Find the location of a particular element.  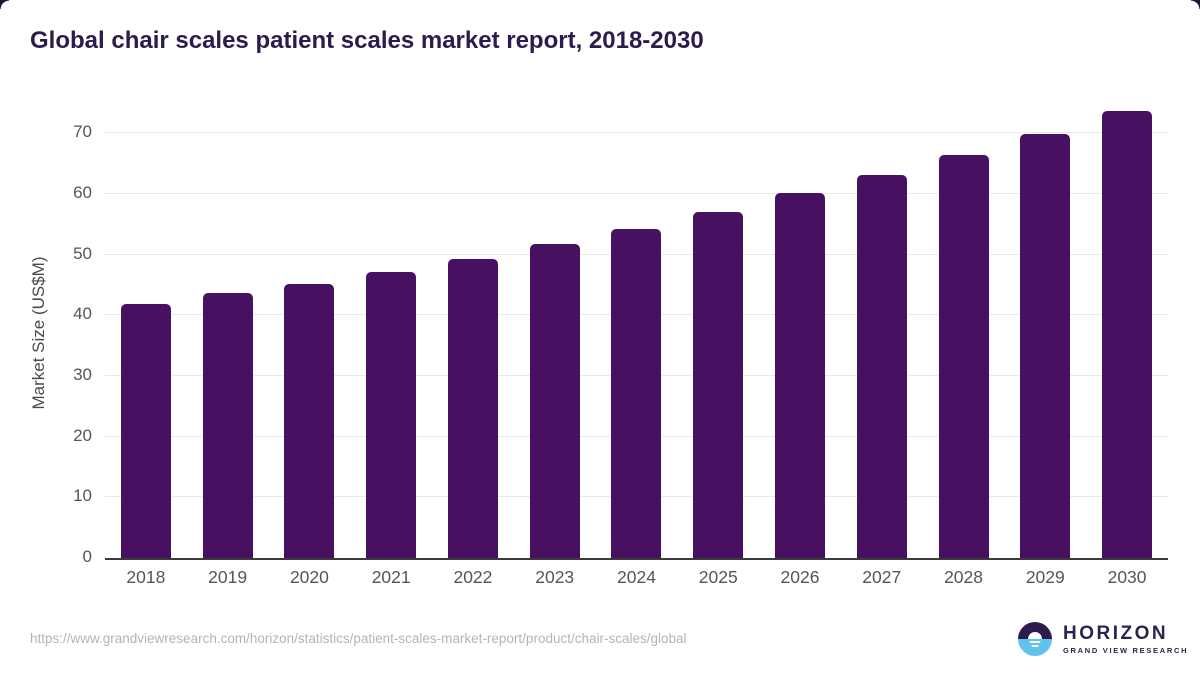

bar-2030 is located at coordinates (1127, 334).